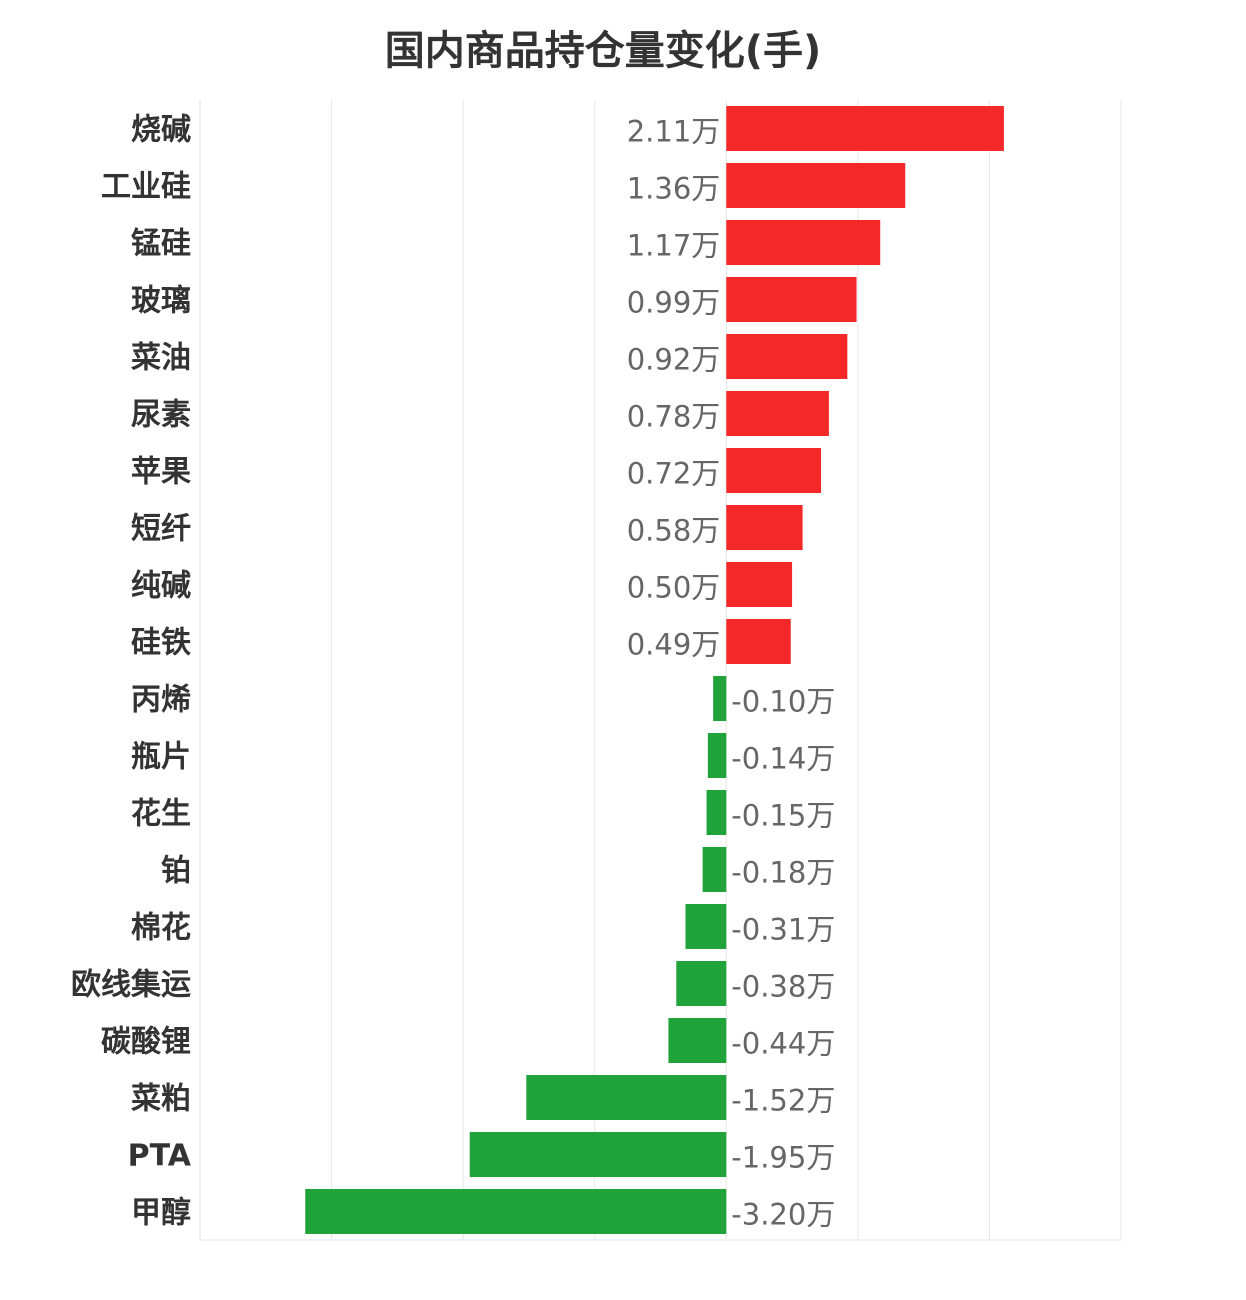 This screenshot has width=1246, height=1300. Describe the element at coordinates (161, 130) in the screenshot. I see `category-label: 烧碱` at that location.